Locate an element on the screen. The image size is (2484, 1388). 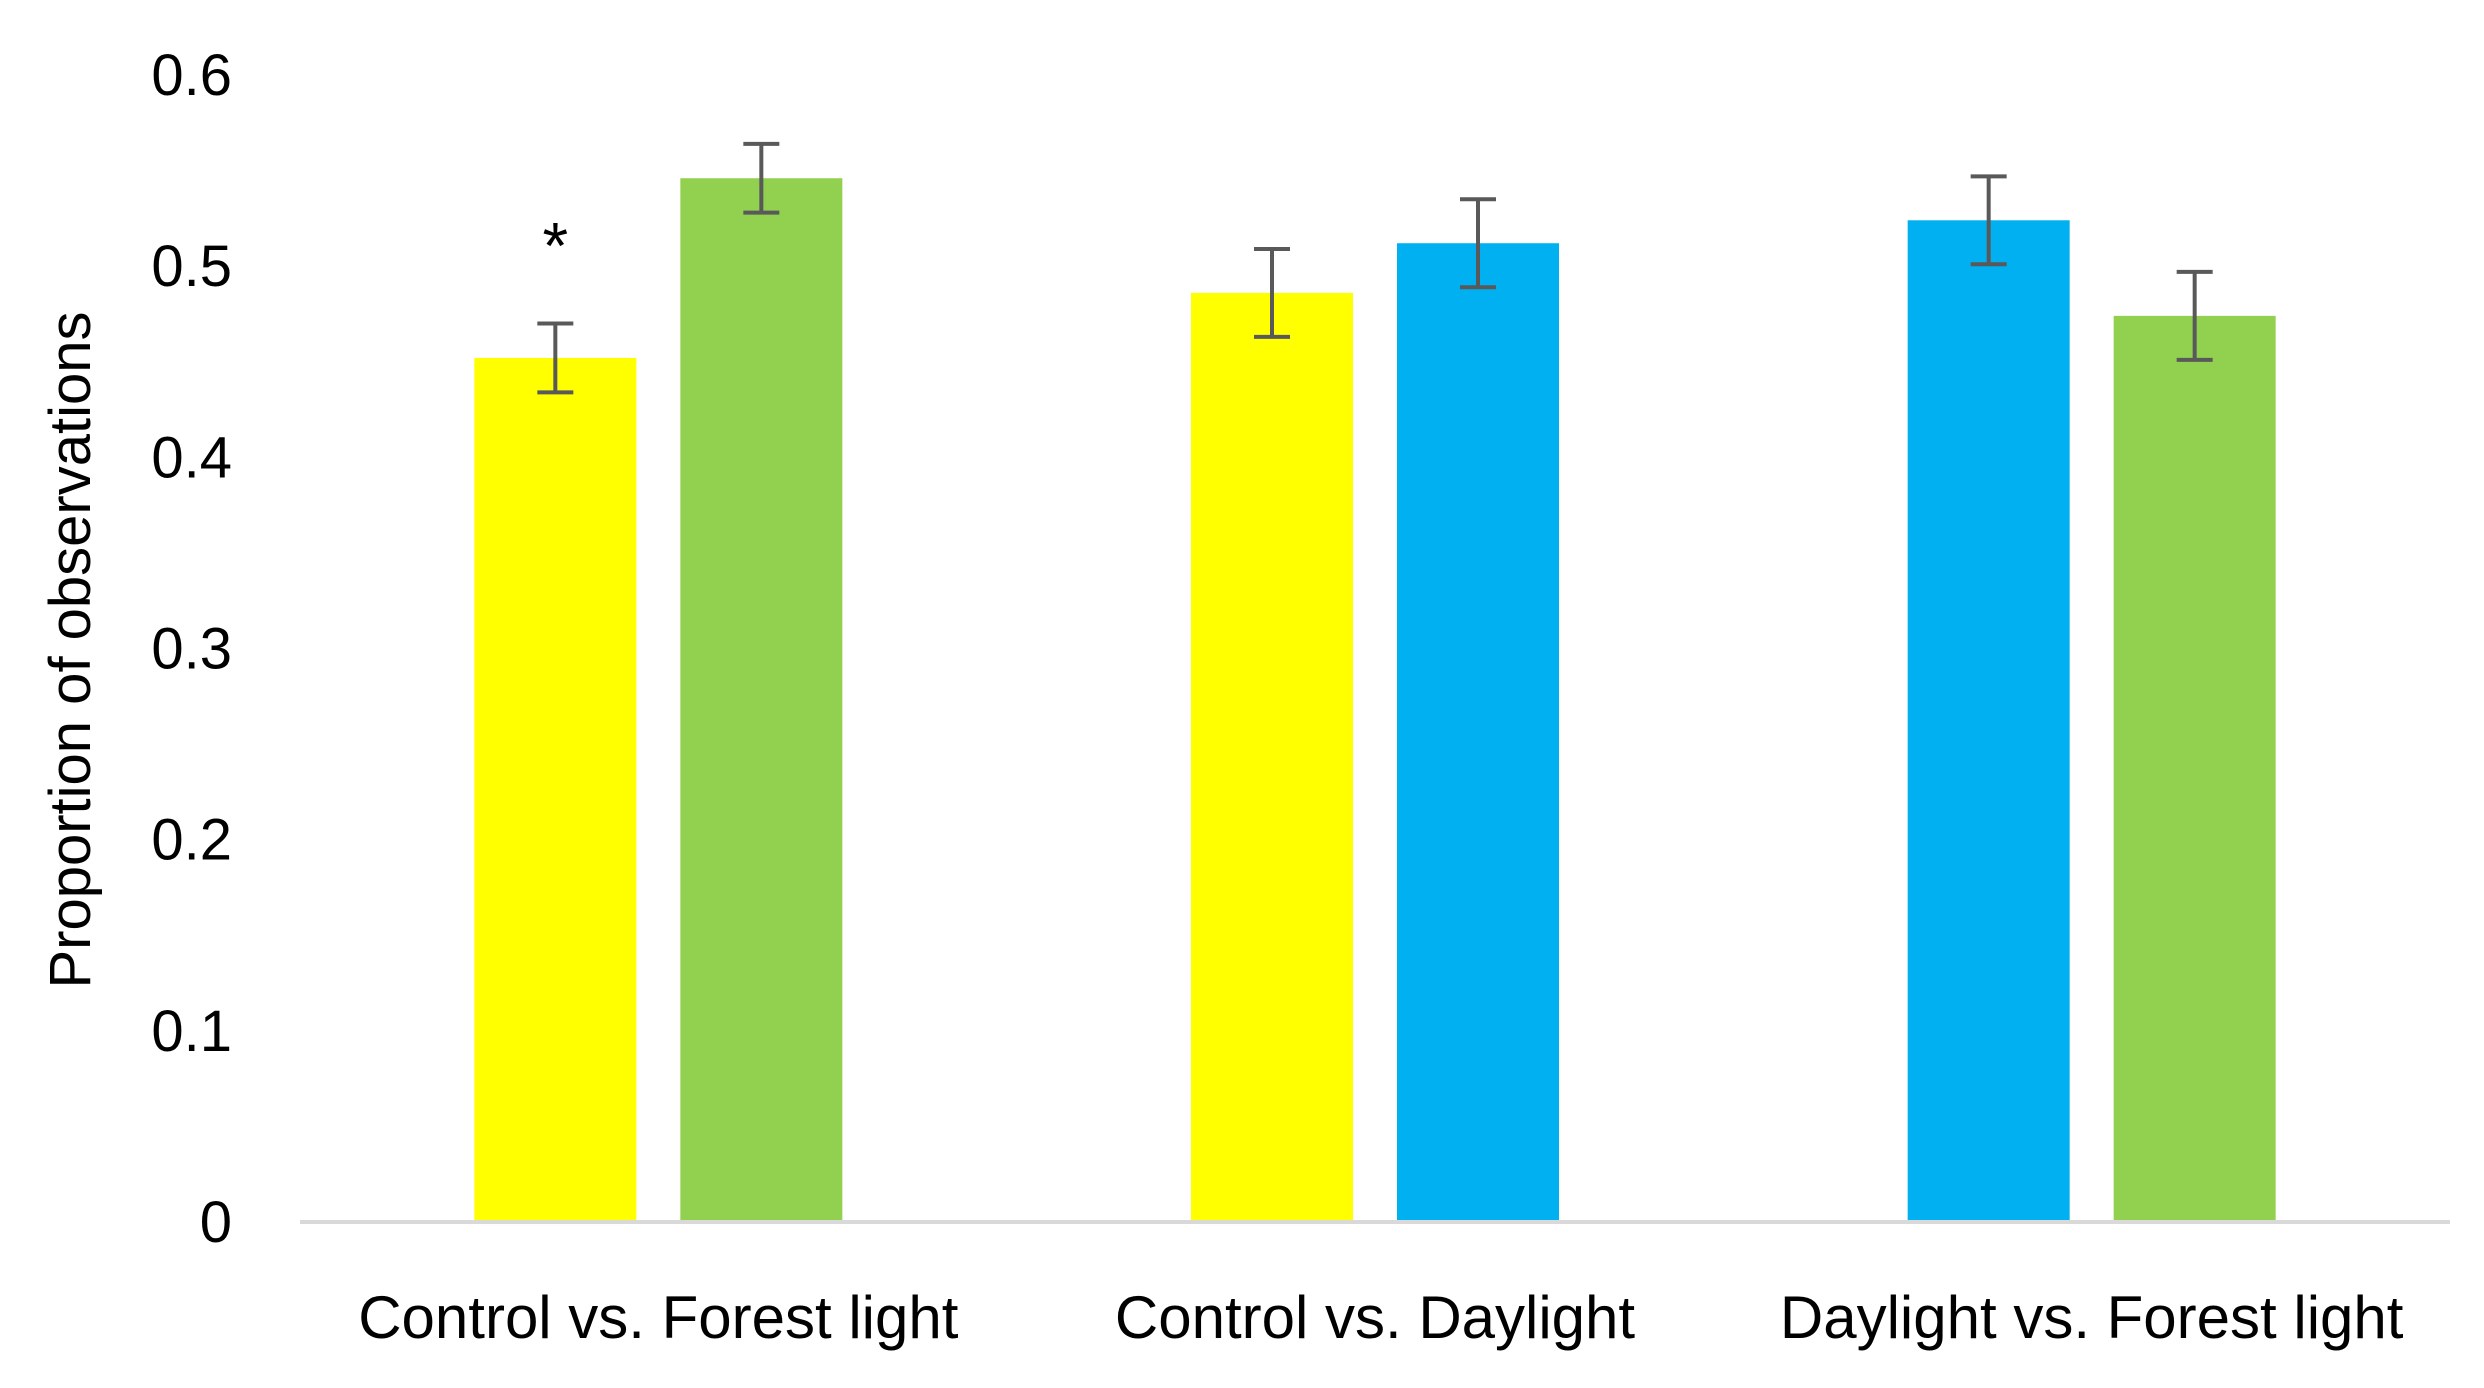
y-axis-ticks: 0 0.1 0.2 0.3 0.4 0.5 0.6 is located at coordinates (191, 649).